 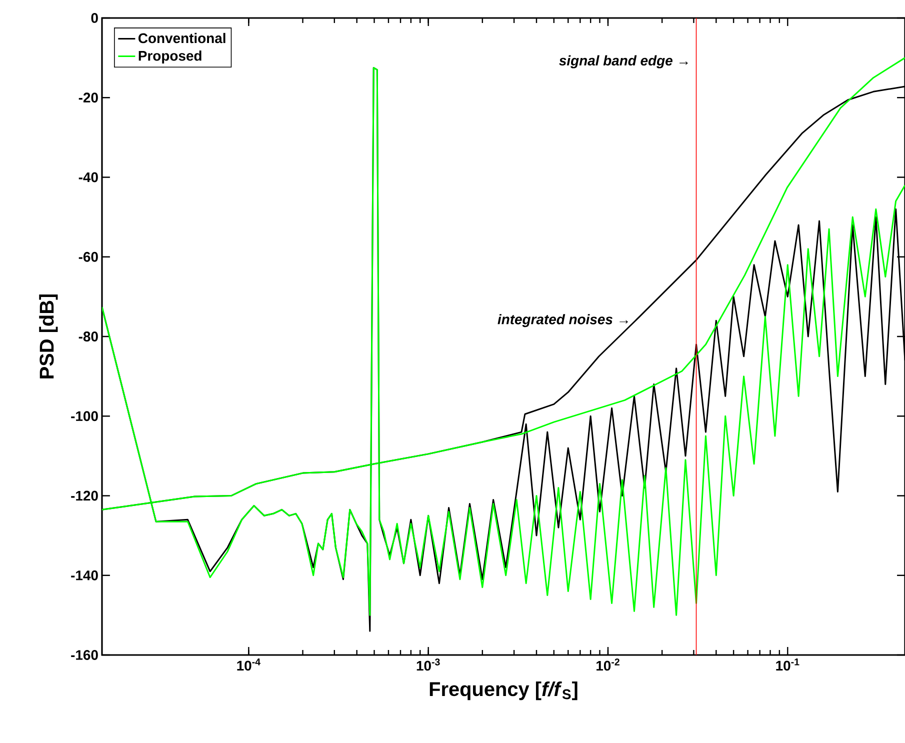 I want to click on annotation: integrated noises →, so click(x=563, y=321).